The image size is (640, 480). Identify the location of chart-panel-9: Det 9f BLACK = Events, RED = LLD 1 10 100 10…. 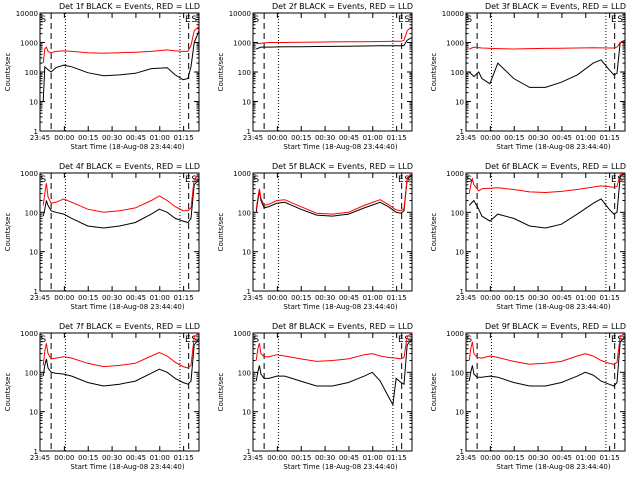
(528, 396).